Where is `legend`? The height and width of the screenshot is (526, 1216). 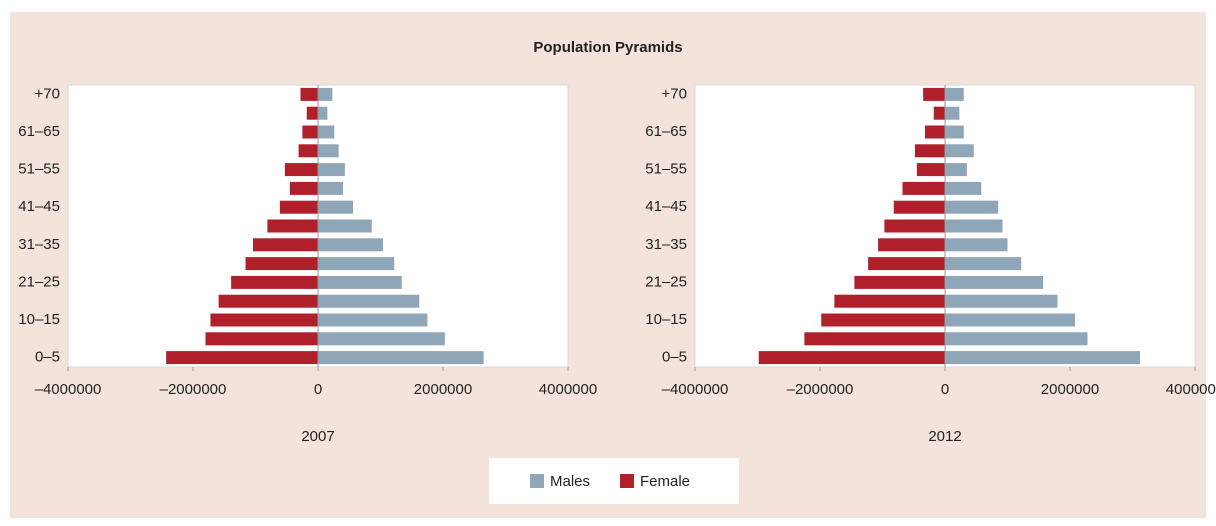
legend is located at coordinates (614, 481).